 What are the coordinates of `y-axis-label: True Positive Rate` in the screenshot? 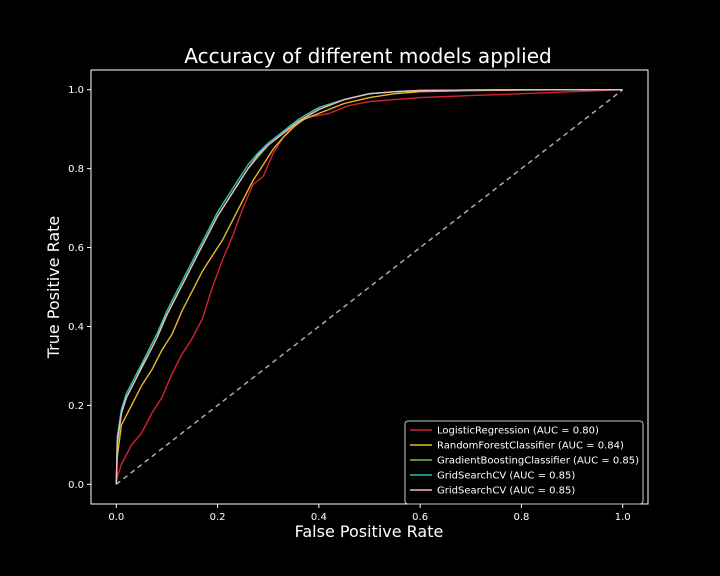 It's located at (53, 288).